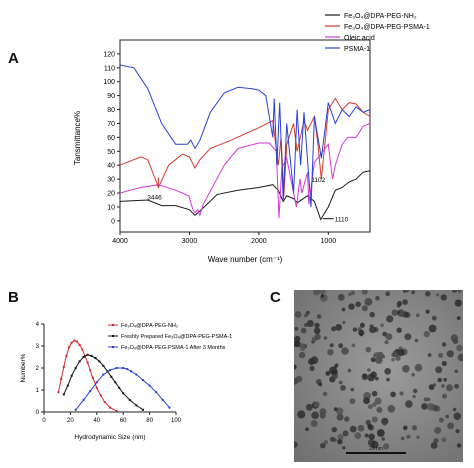  I want to click on ftir-y-tick-label: 80, so click(111, 110).